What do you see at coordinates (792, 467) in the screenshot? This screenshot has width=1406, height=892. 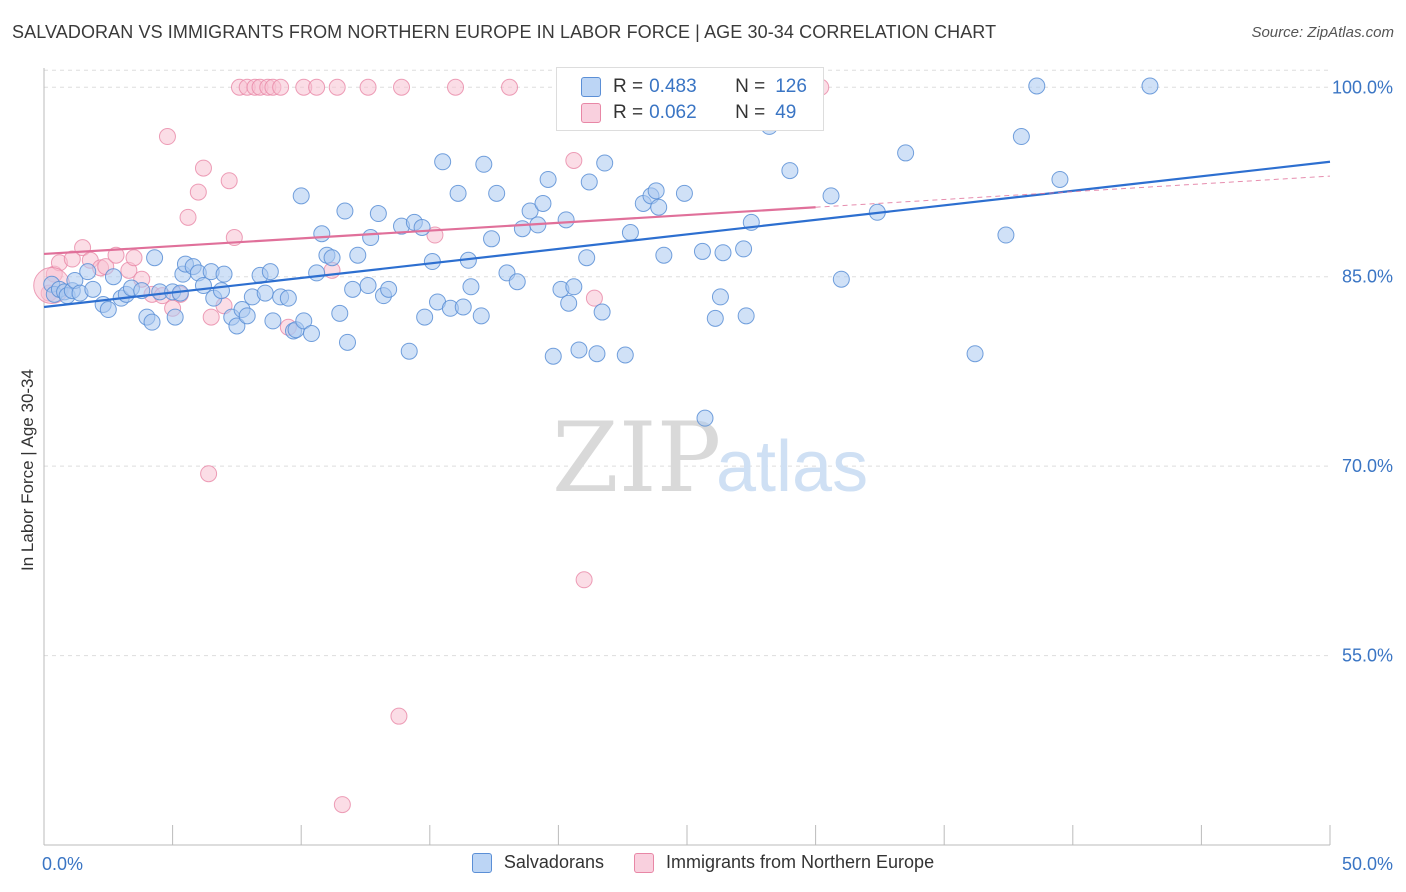 I see `watermark-atlas: atlas` at bounding box center [792, 467].